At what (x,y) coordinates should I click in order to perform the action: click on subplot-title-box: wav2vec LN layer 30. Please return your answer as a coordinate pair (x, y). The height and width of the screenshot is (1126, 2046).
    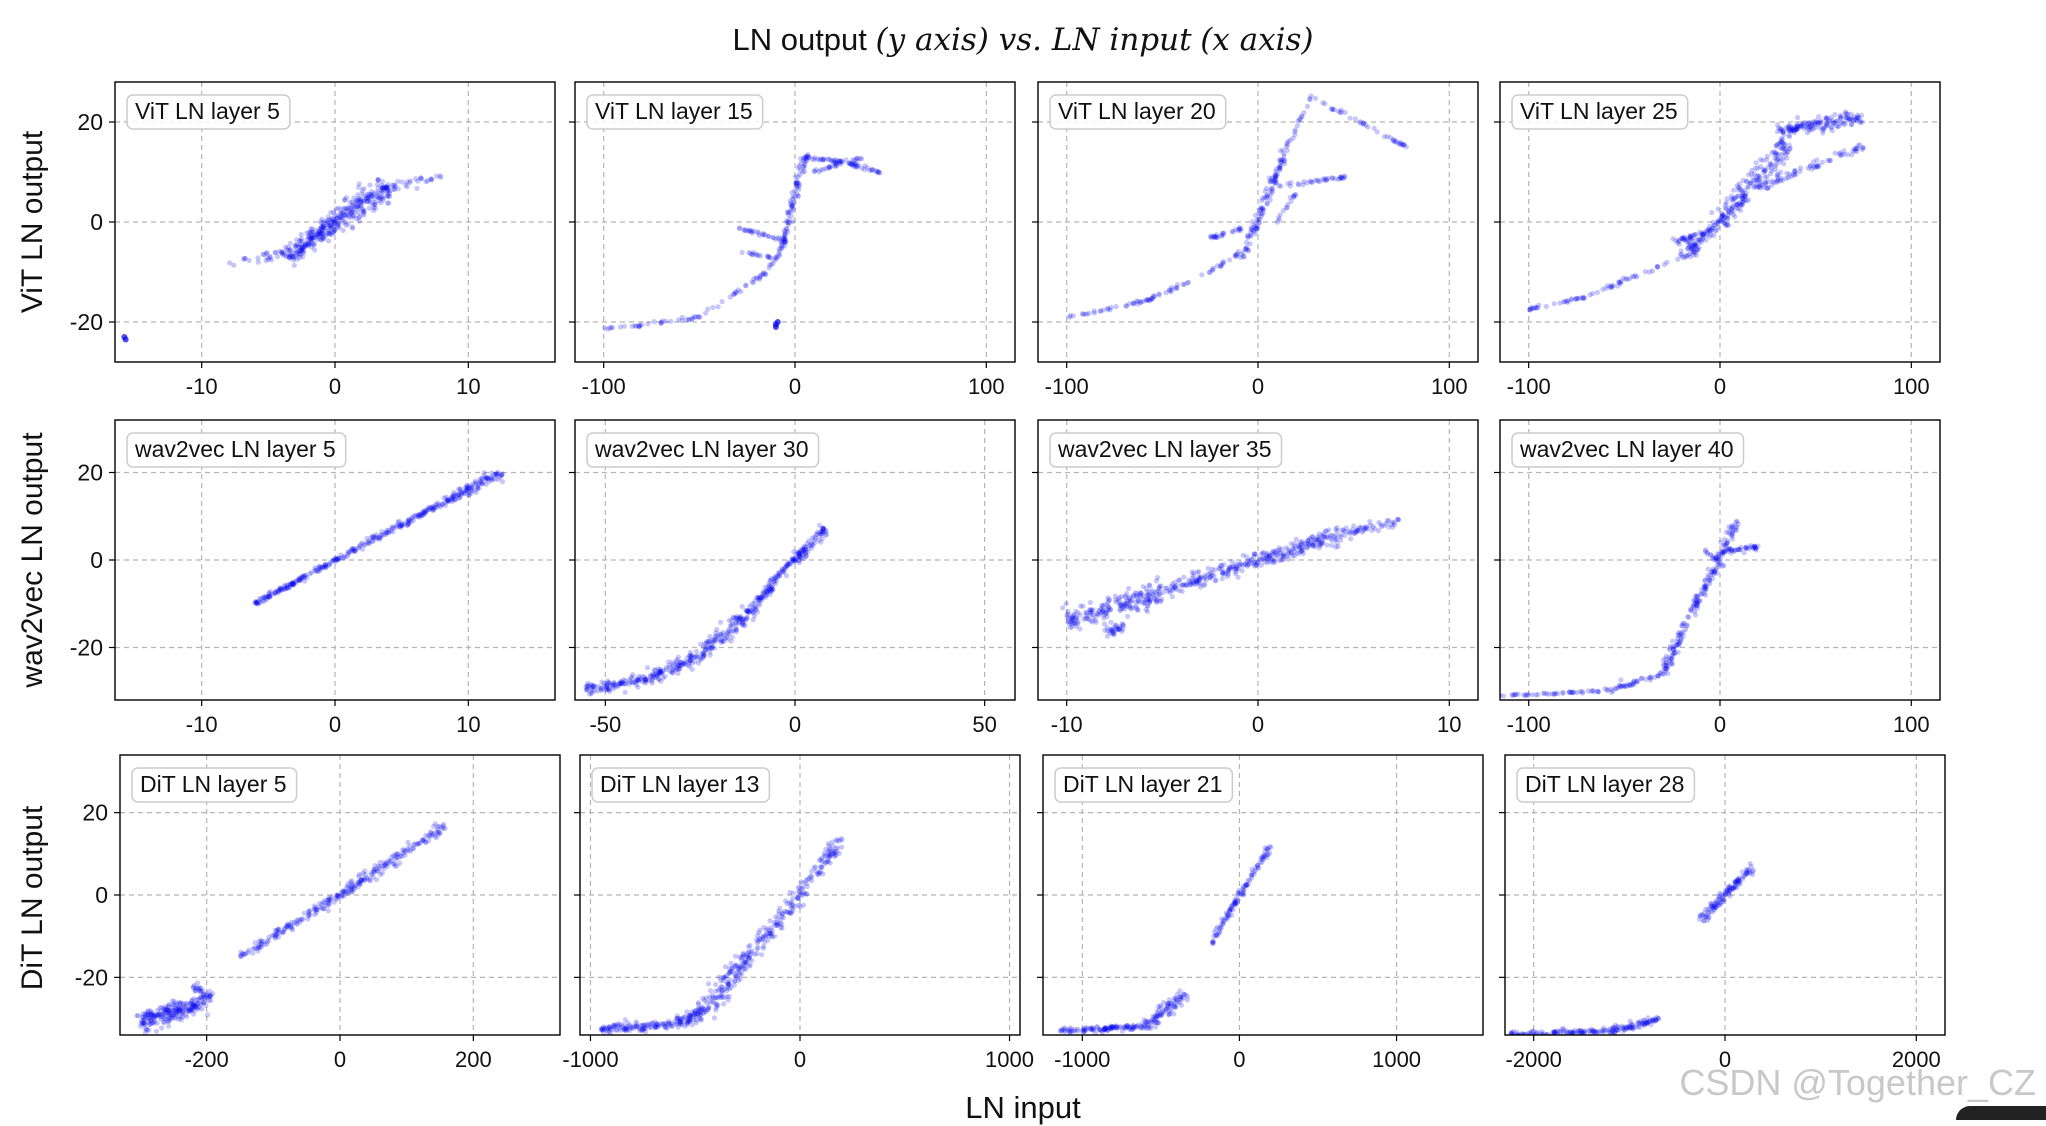
    Looking at the image, I should click on (703, 450).